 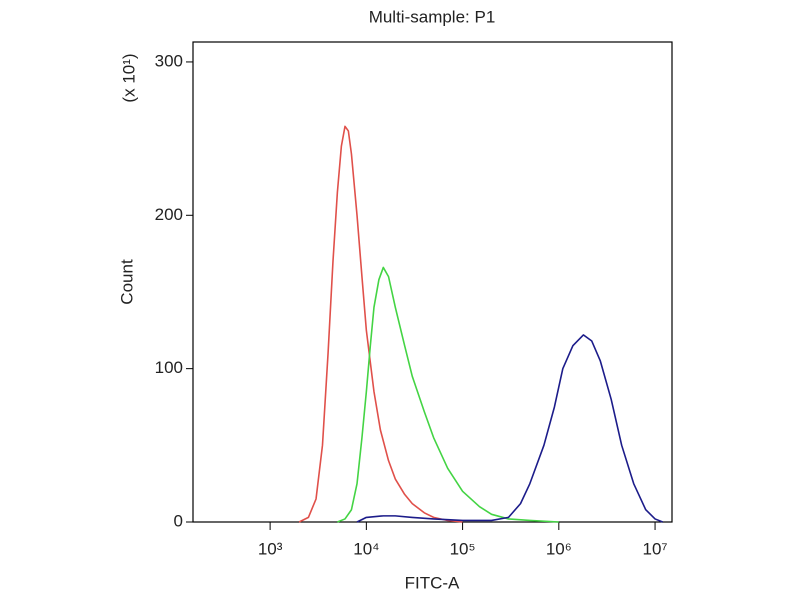 What do you see at coordinates (655, 548) in the screenshot?
I see `x-tick-label: 10⁷` at bounding box center [655, 548].